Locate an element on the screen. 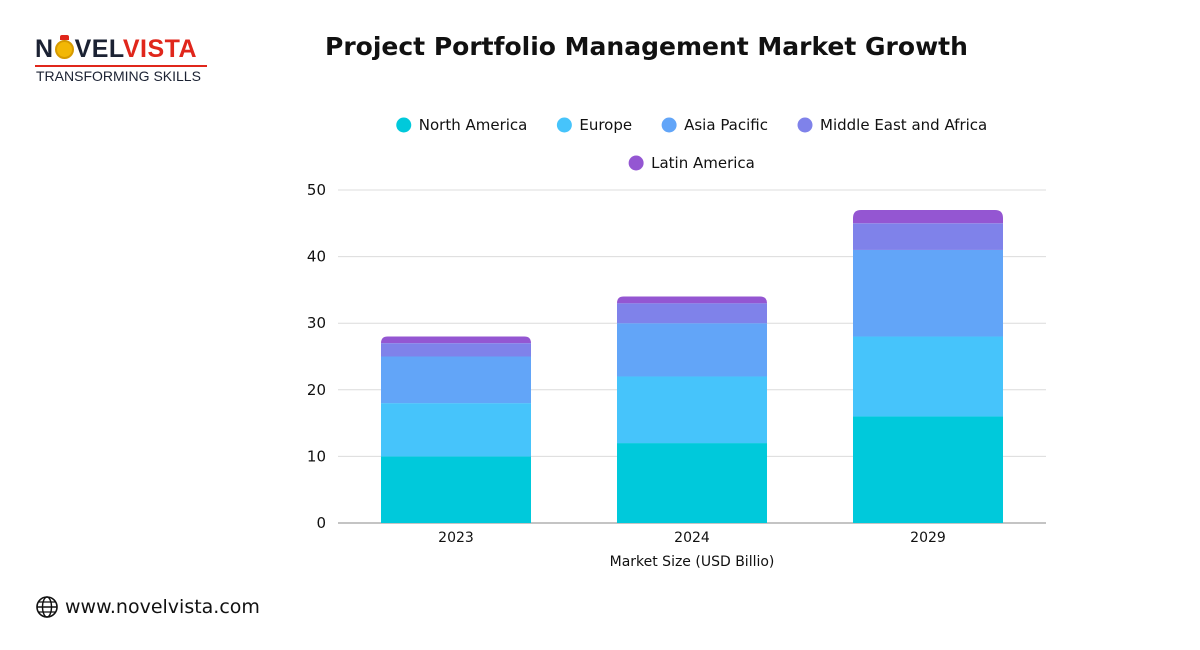 The height and width of the screenshot is (650, 1200). novelvista-logo: N VELVISTA TRANSFORMING SKILLS is located at coordinates (125, 60).